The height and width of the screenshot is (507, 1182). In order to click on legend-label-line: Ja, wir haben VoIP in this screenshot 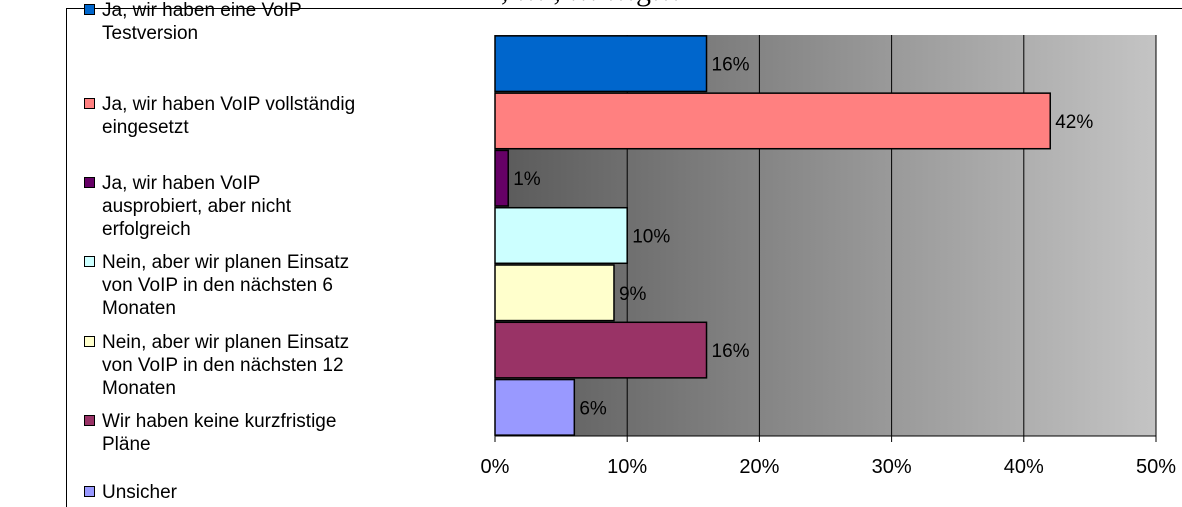, I will do `click(181, 183)`.